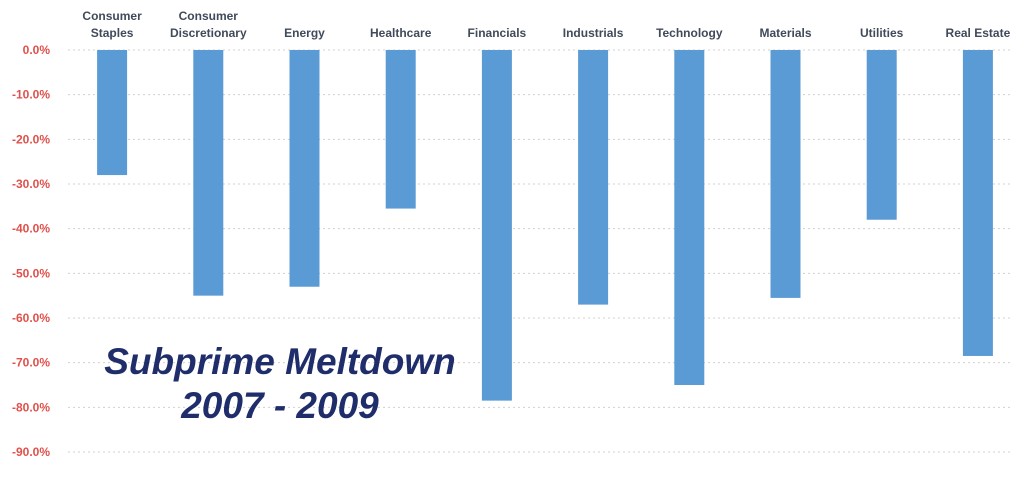 The width and height of the screenshot is (1024, 487). I want to click on y-tick-label: -90.0%, so click(31, 452).